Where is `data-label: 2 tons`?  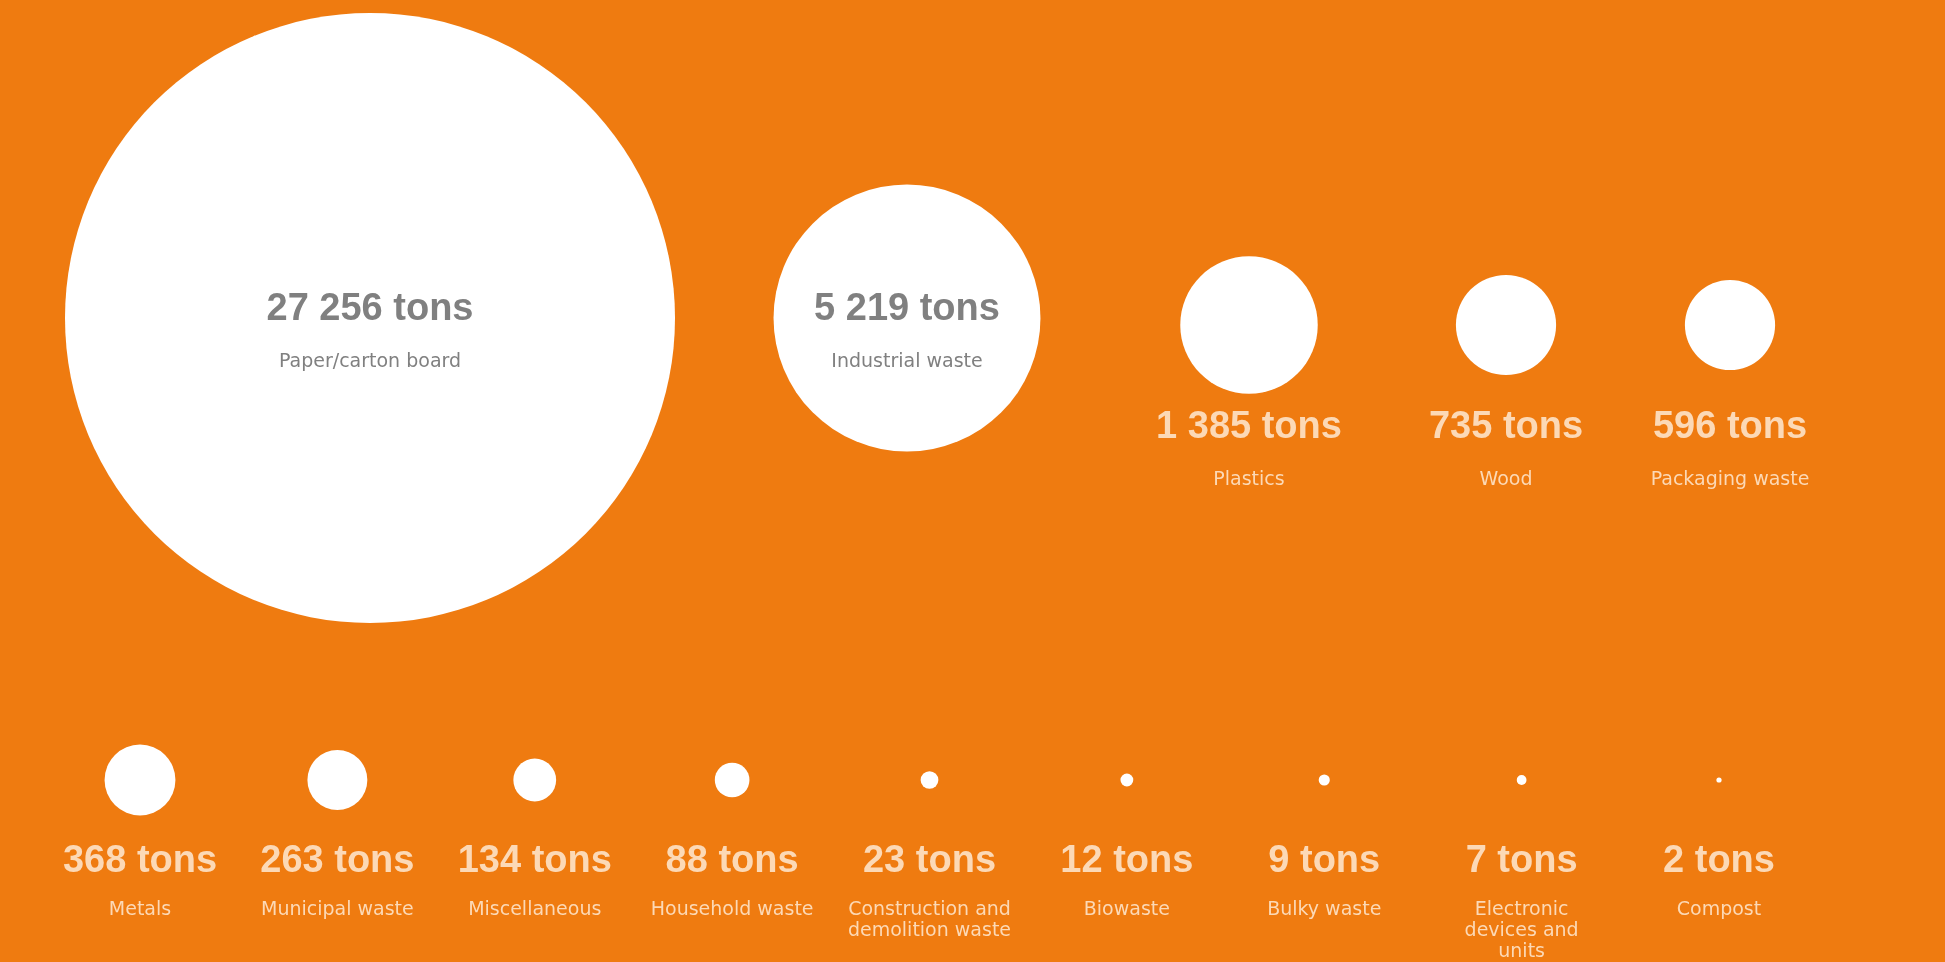 data-label: 2 tons is located at coordinates (1719, 859).